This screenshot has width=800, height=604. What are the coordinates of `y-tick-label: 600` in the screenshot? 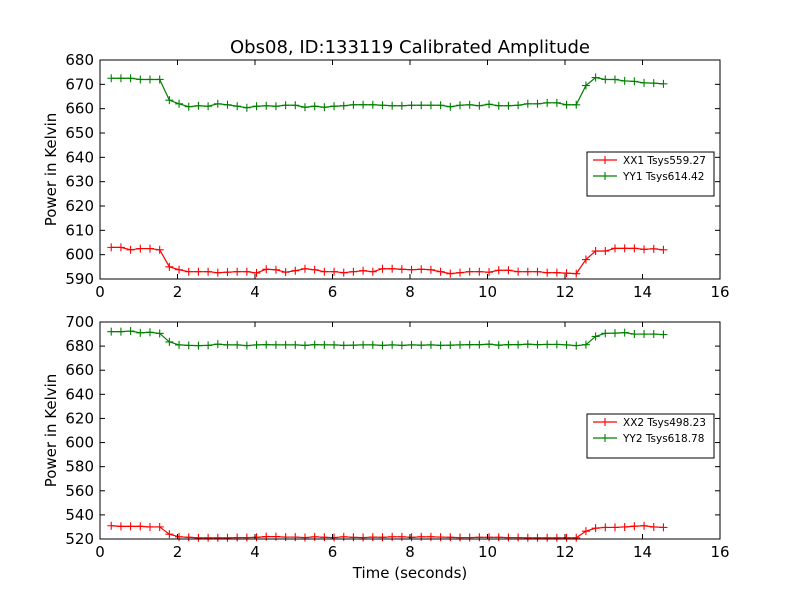 It's located at (79, 443).